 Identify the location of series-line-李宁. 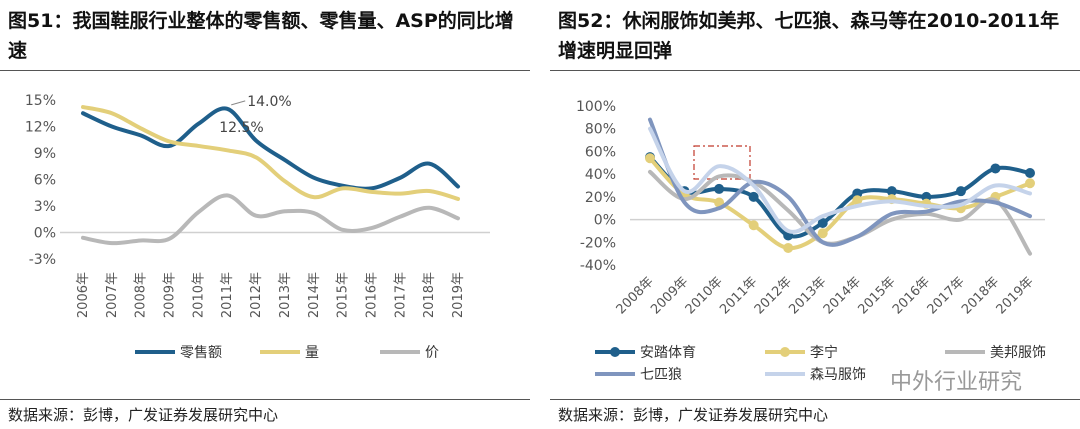
(840, 203).